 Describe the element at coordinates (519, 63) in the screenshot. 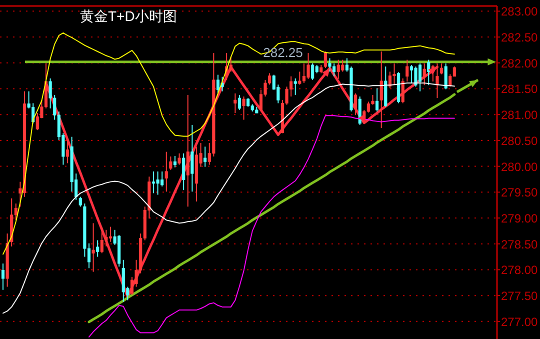

I see `y-tick-label: 282.00` at that location.